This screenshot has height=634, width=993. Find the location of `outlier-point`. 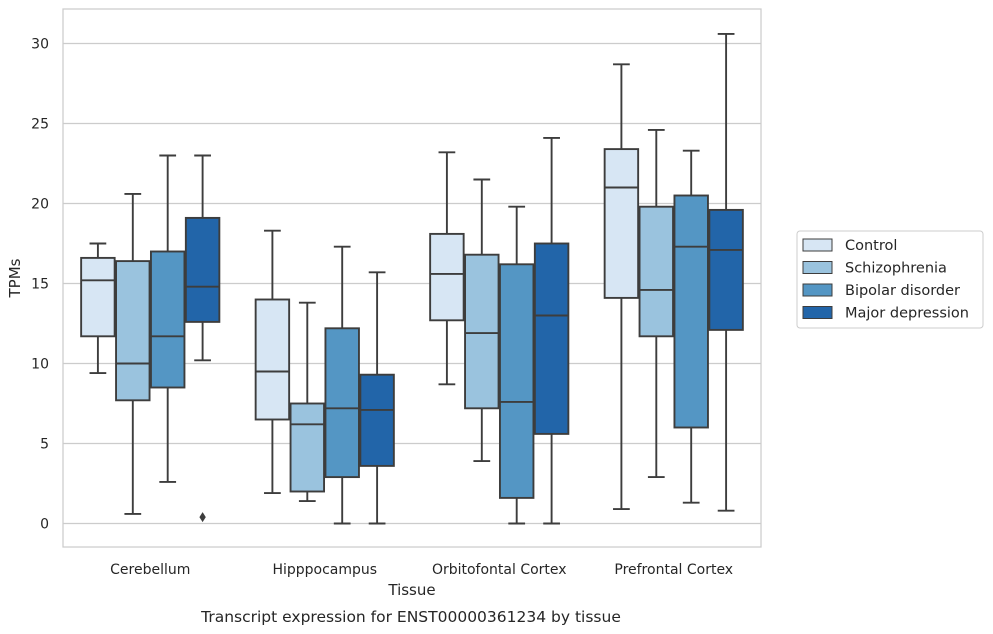

outlier-point is located at coordinates (202, 517).